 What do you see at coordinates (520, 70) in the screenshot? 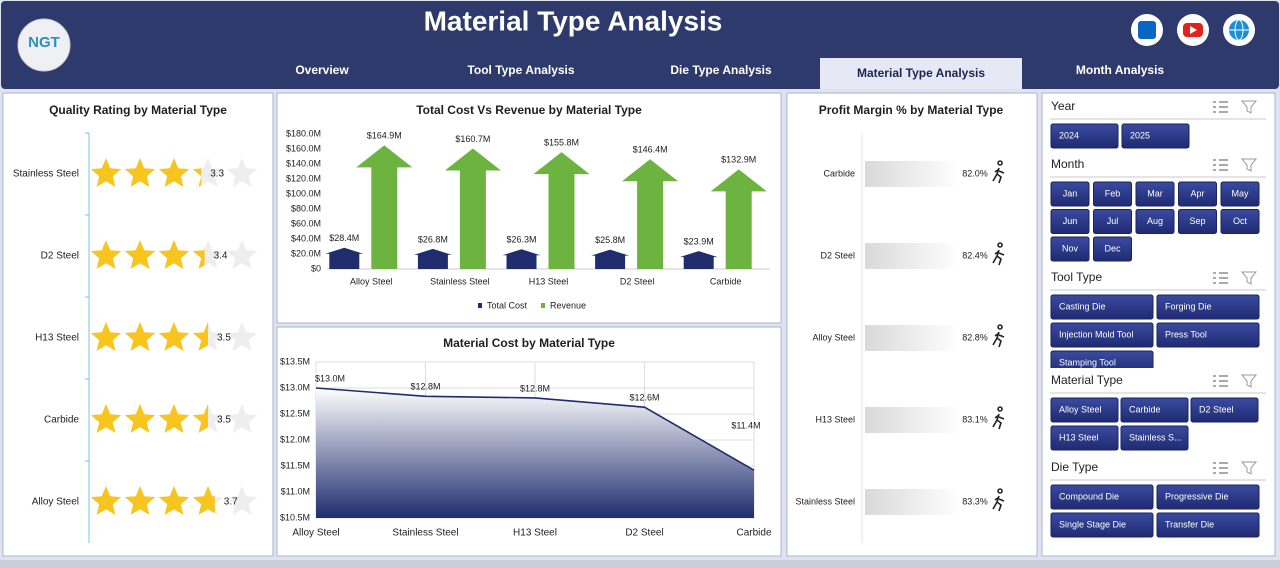
I see `nav-tab: Tool Type Analysis` at bounding box center [520, 70].